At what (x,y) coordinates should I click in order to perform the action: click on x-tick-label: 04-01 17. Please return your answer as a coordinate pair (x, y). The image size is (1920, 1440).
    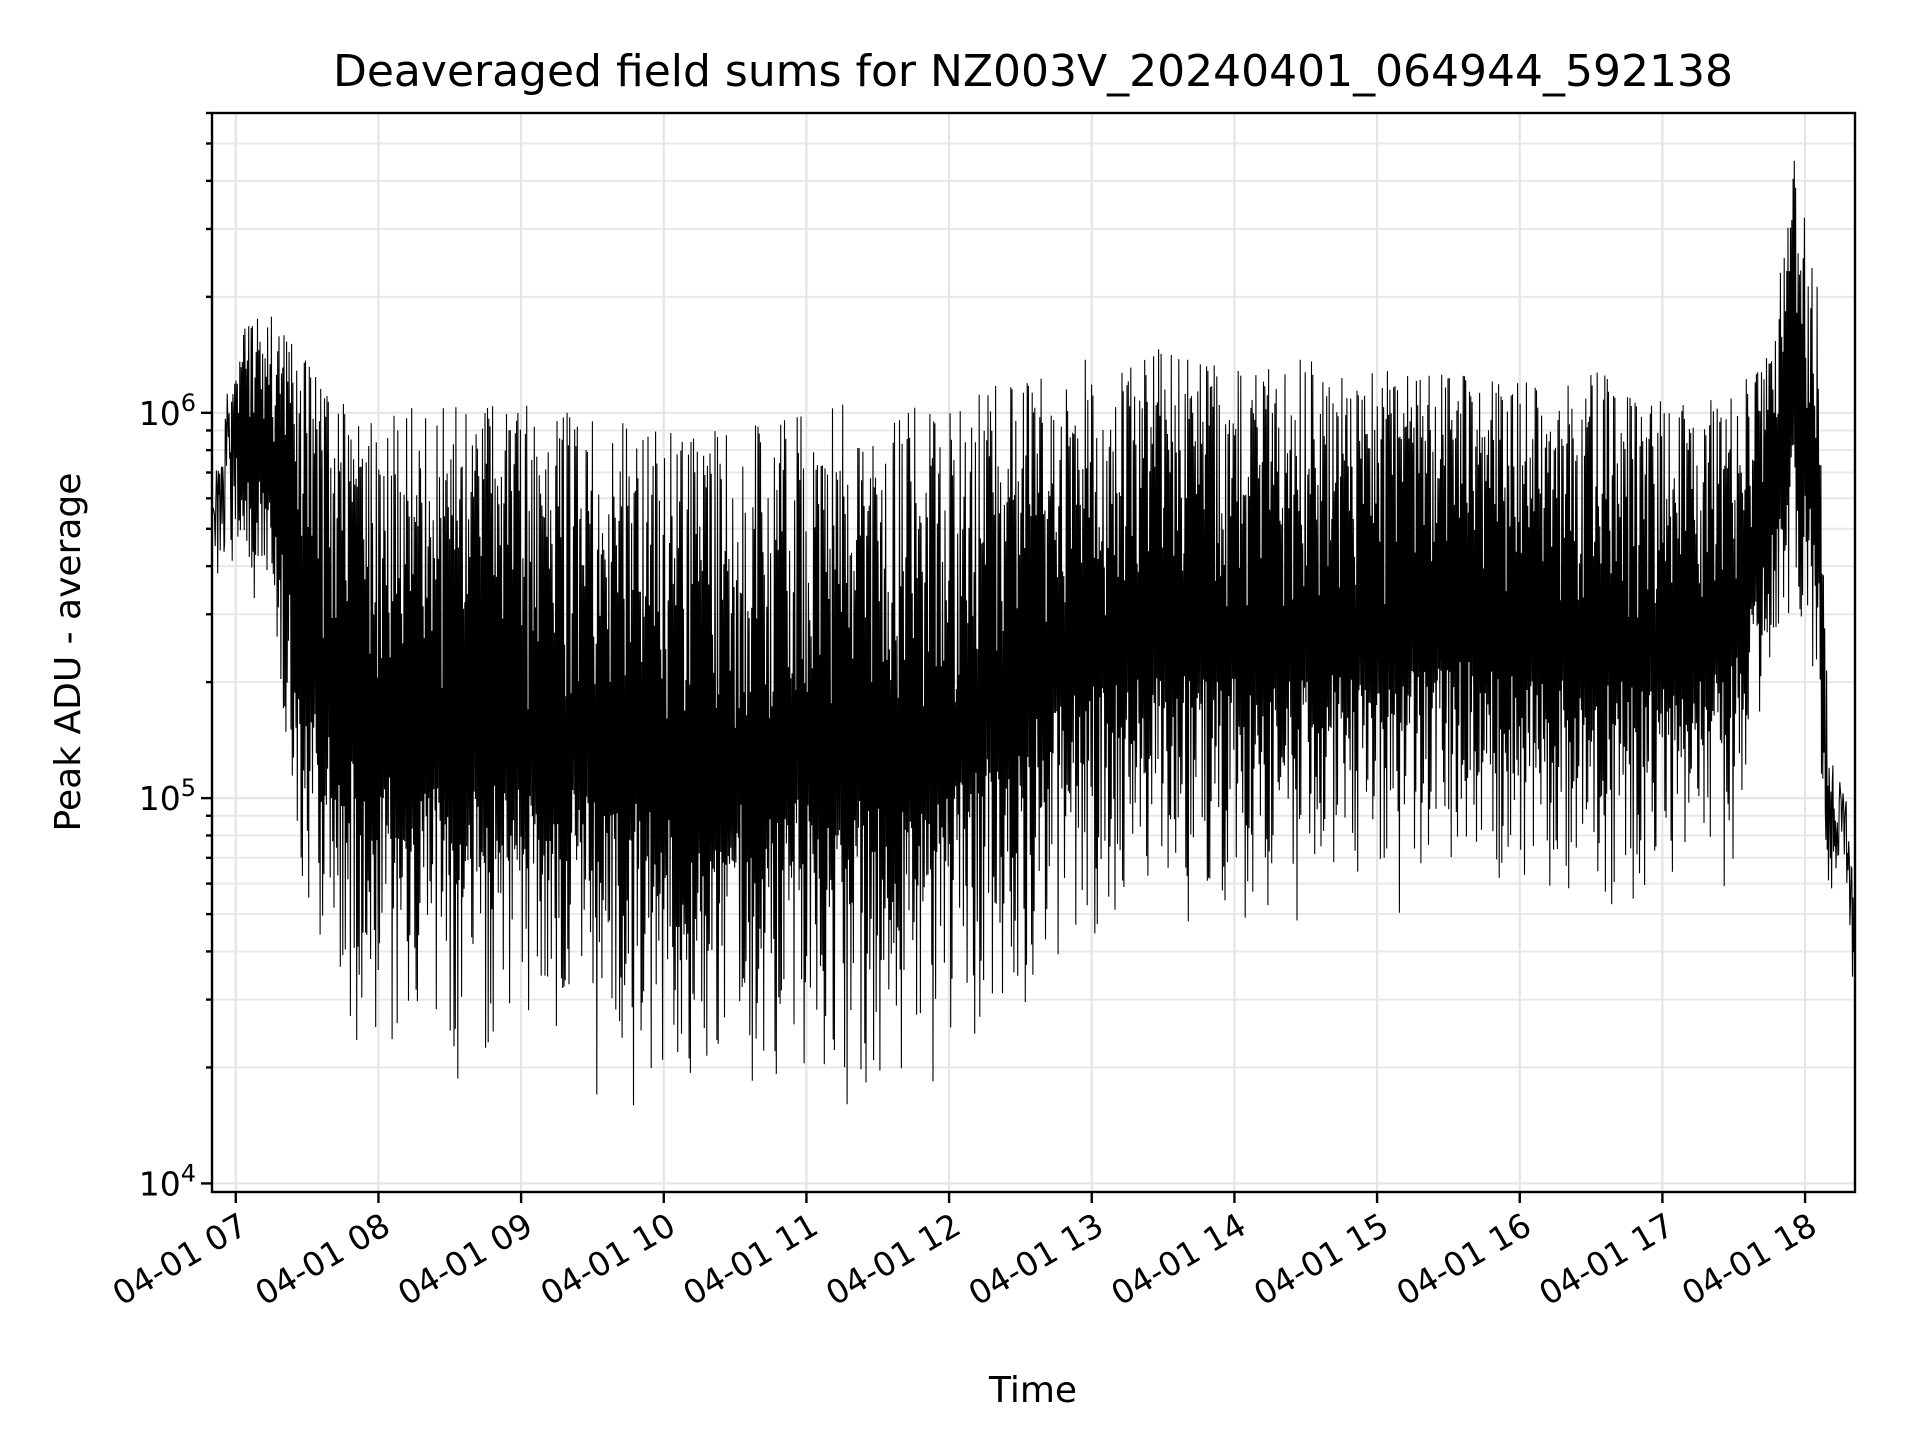
    Looking at the image, I should click on (1606, 1259).